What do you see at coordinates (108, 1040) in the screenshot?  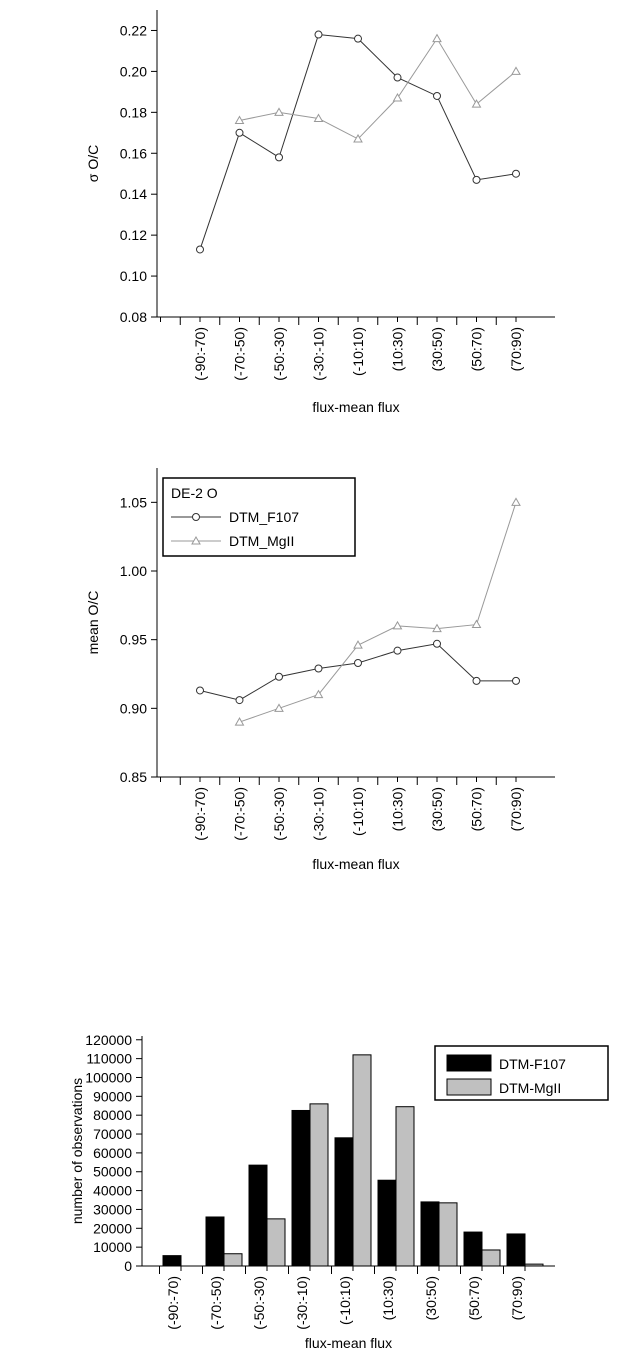 I see `y-tick-label: 120000` at bounding box center [108, 1040].